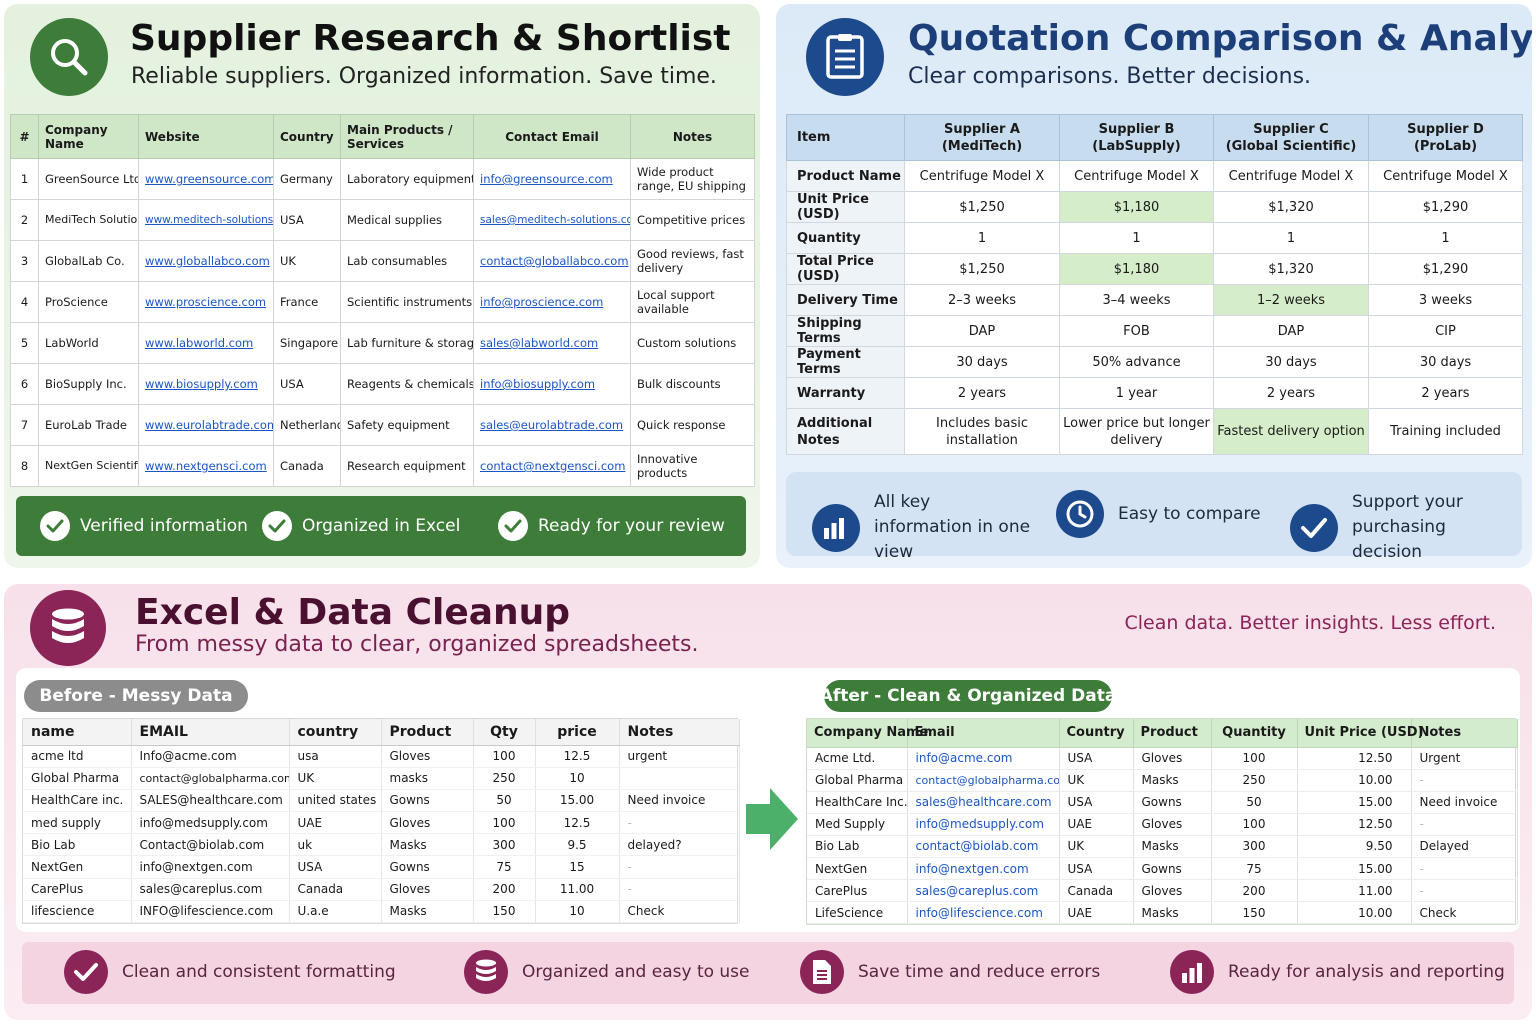 This screenshot has width=1536, height=1024. Describe the element at coordinates (486, 972) in the screenshot. I see `database-icon` at that location.